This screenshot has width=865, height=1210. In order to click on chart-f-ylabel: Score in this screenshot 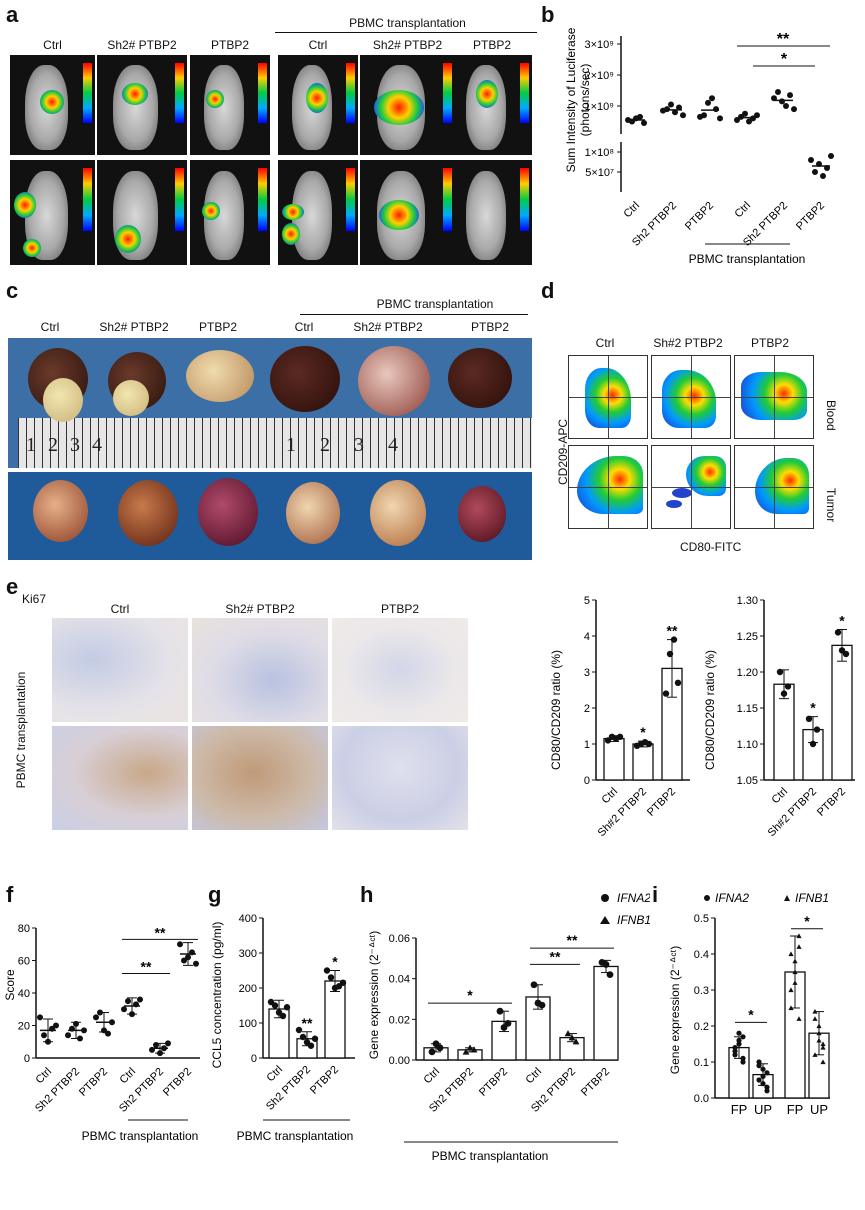, I will do `click(10, 985)`.